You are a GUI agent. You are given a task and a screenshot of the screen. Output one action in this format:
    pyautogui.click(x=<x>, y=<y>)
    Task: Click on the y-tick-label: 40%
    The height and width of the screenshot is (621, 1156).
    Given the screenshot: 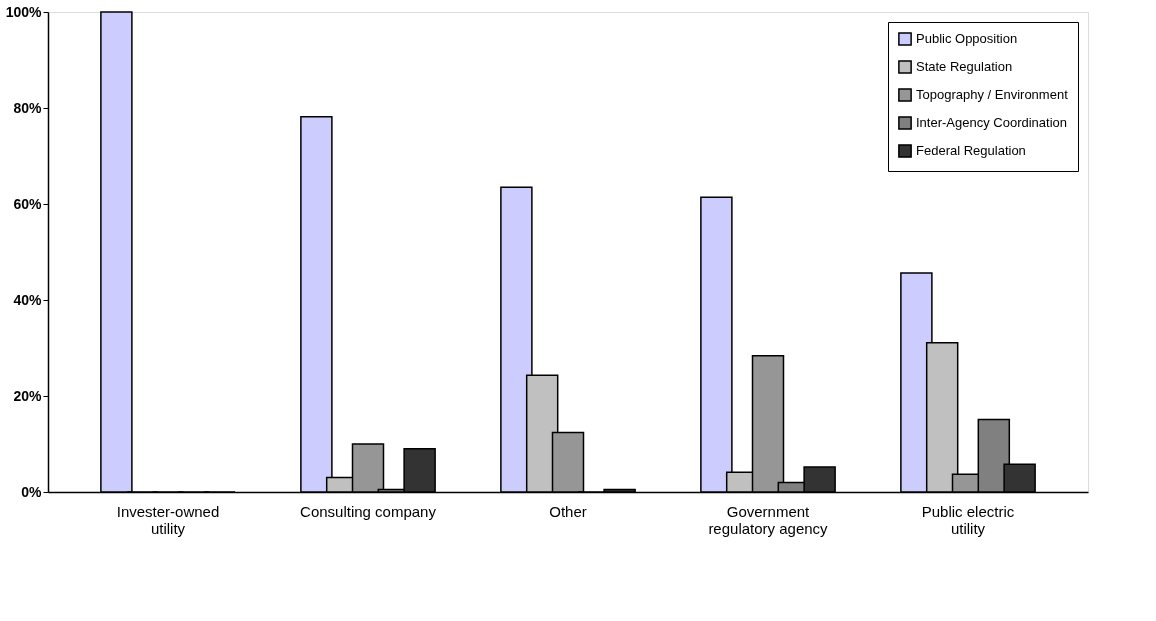 What is the action you would take?
    pyautogui.click(x=28, y=299)
    